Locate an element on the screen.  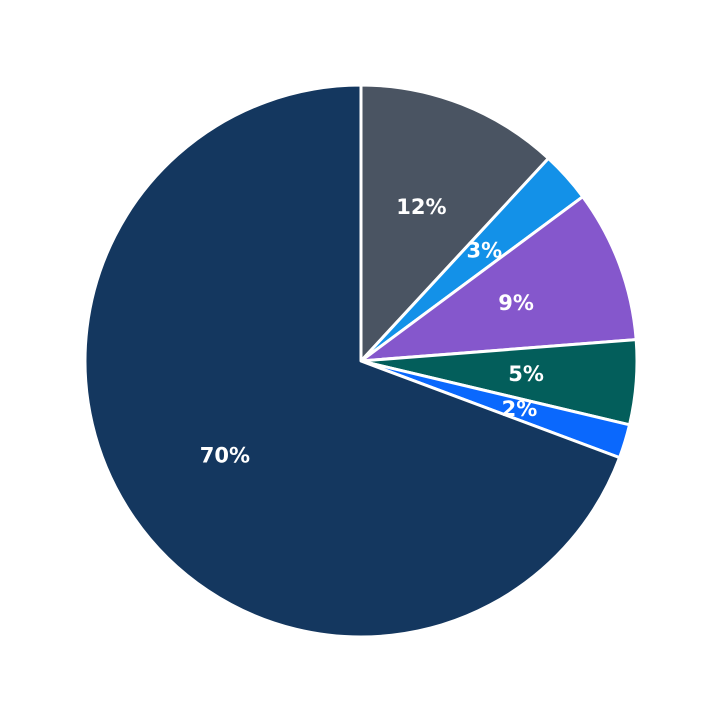
slice-label-5: 70% is located at coordinates (225, 455).